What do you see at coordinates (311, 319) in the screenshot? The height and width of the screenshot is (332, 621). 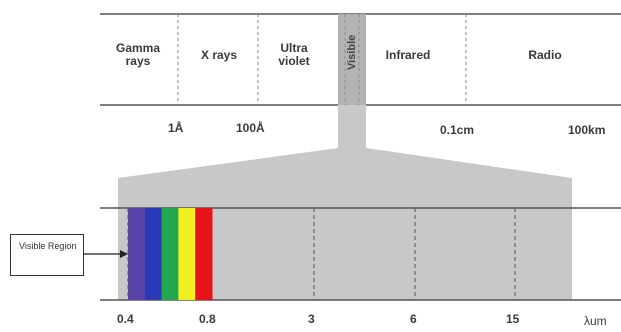 I see `axis-tick-3: 3` at bounding box center [311, 319].